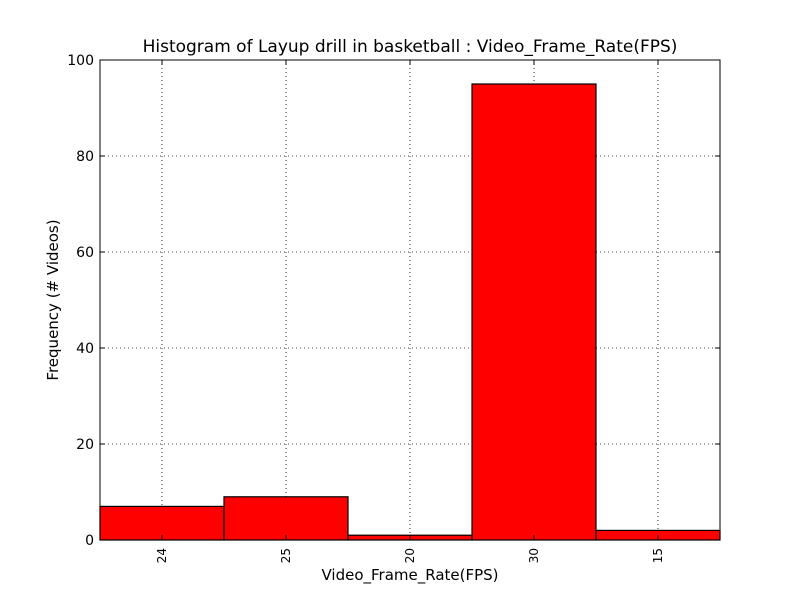  I want to click on y-tick-label: 100, so click(80, 61).